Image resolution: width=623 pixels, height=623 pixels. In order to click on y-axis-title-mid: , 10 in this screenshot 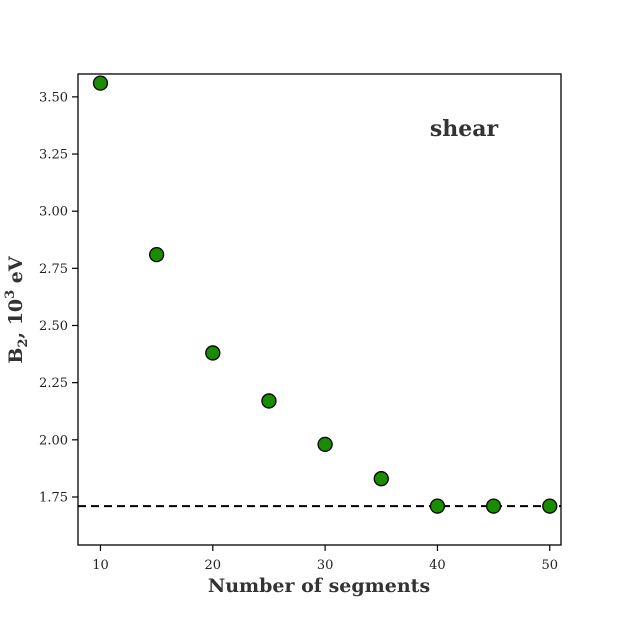, I will do `click(16, 319)`.